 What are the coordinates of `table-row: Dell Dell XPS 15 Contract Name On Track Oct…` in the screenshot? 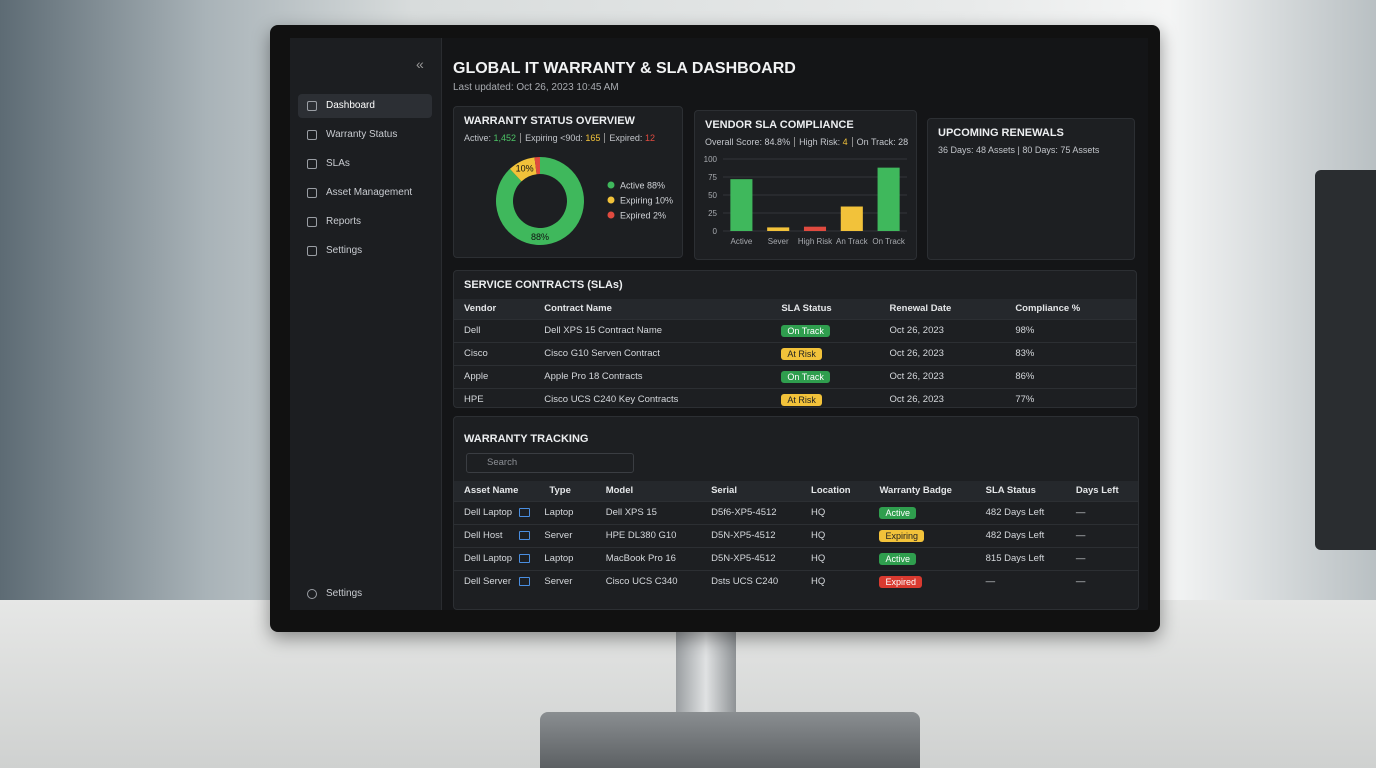 It's located at (795, 330).